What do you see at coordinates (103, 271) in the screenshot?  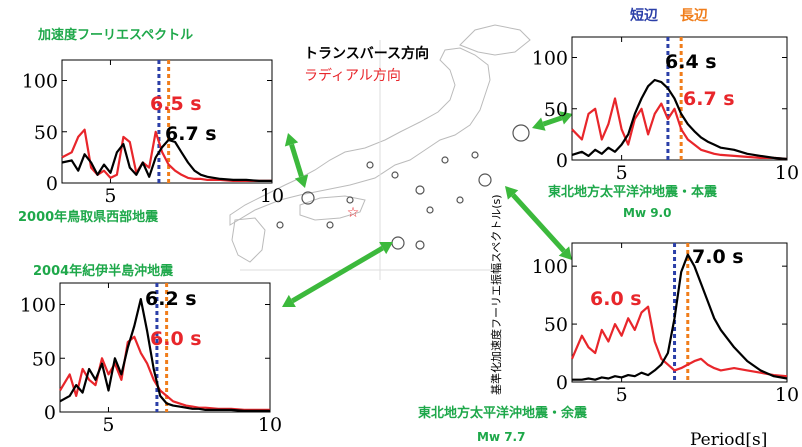 I see `event-label-kii: 2004年紀伊半島沖地震` at bounding box center [103, 271].